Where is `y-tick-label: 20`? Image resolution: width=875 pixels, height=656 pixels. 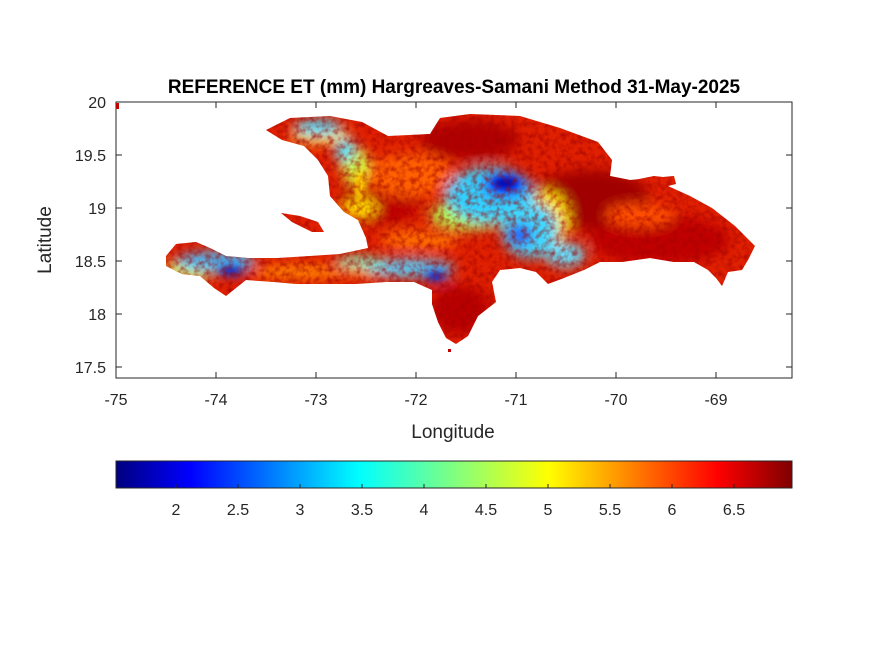 y-tick-label: 20 is located at coordinates (97, 103).